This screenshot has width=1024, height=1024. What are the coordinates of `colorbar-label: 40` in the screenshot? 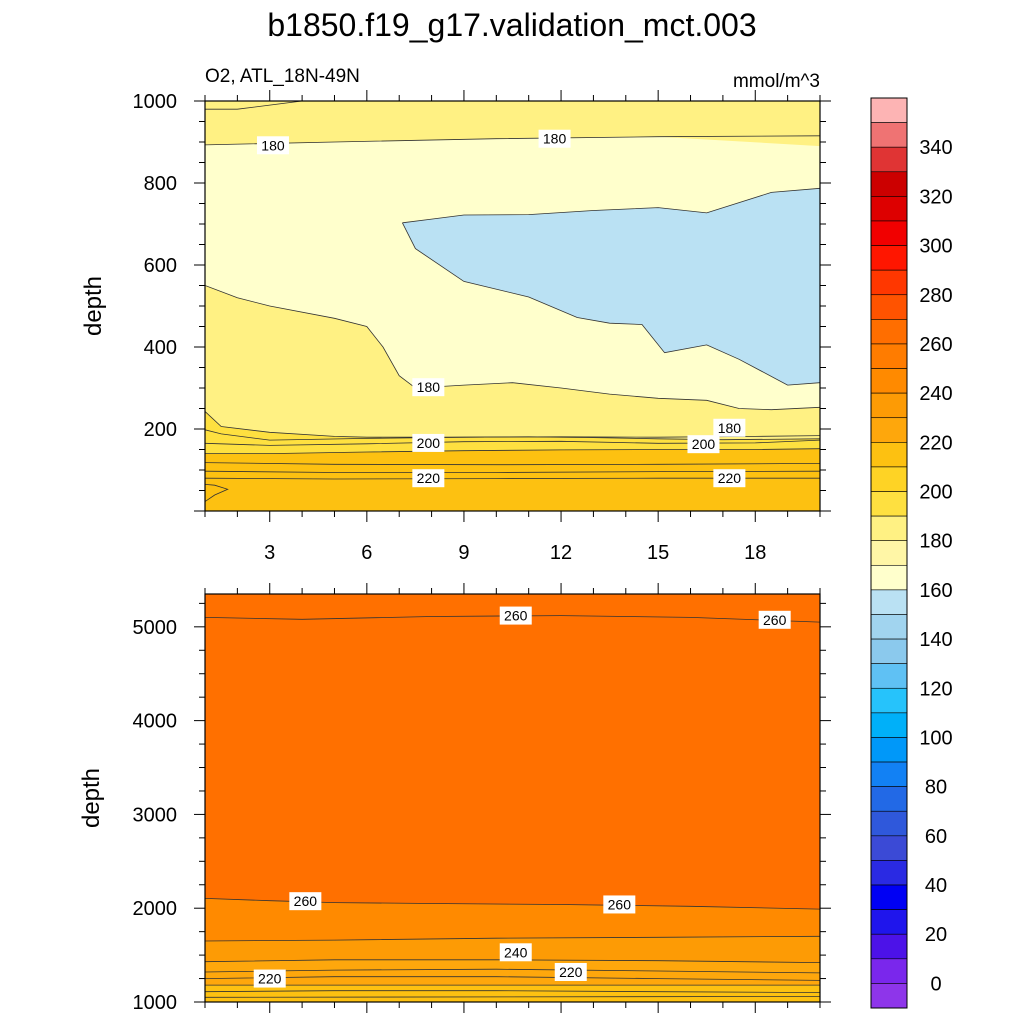 It's located at (936, 886).